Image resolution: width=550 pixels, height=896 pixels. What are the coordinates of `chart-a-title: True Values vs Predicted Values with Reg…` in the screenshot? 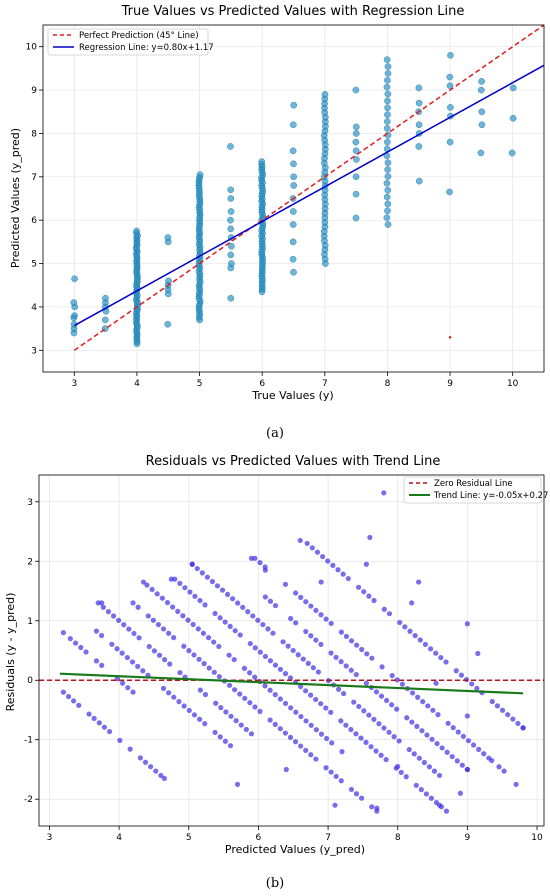 It's located at (293, 11).